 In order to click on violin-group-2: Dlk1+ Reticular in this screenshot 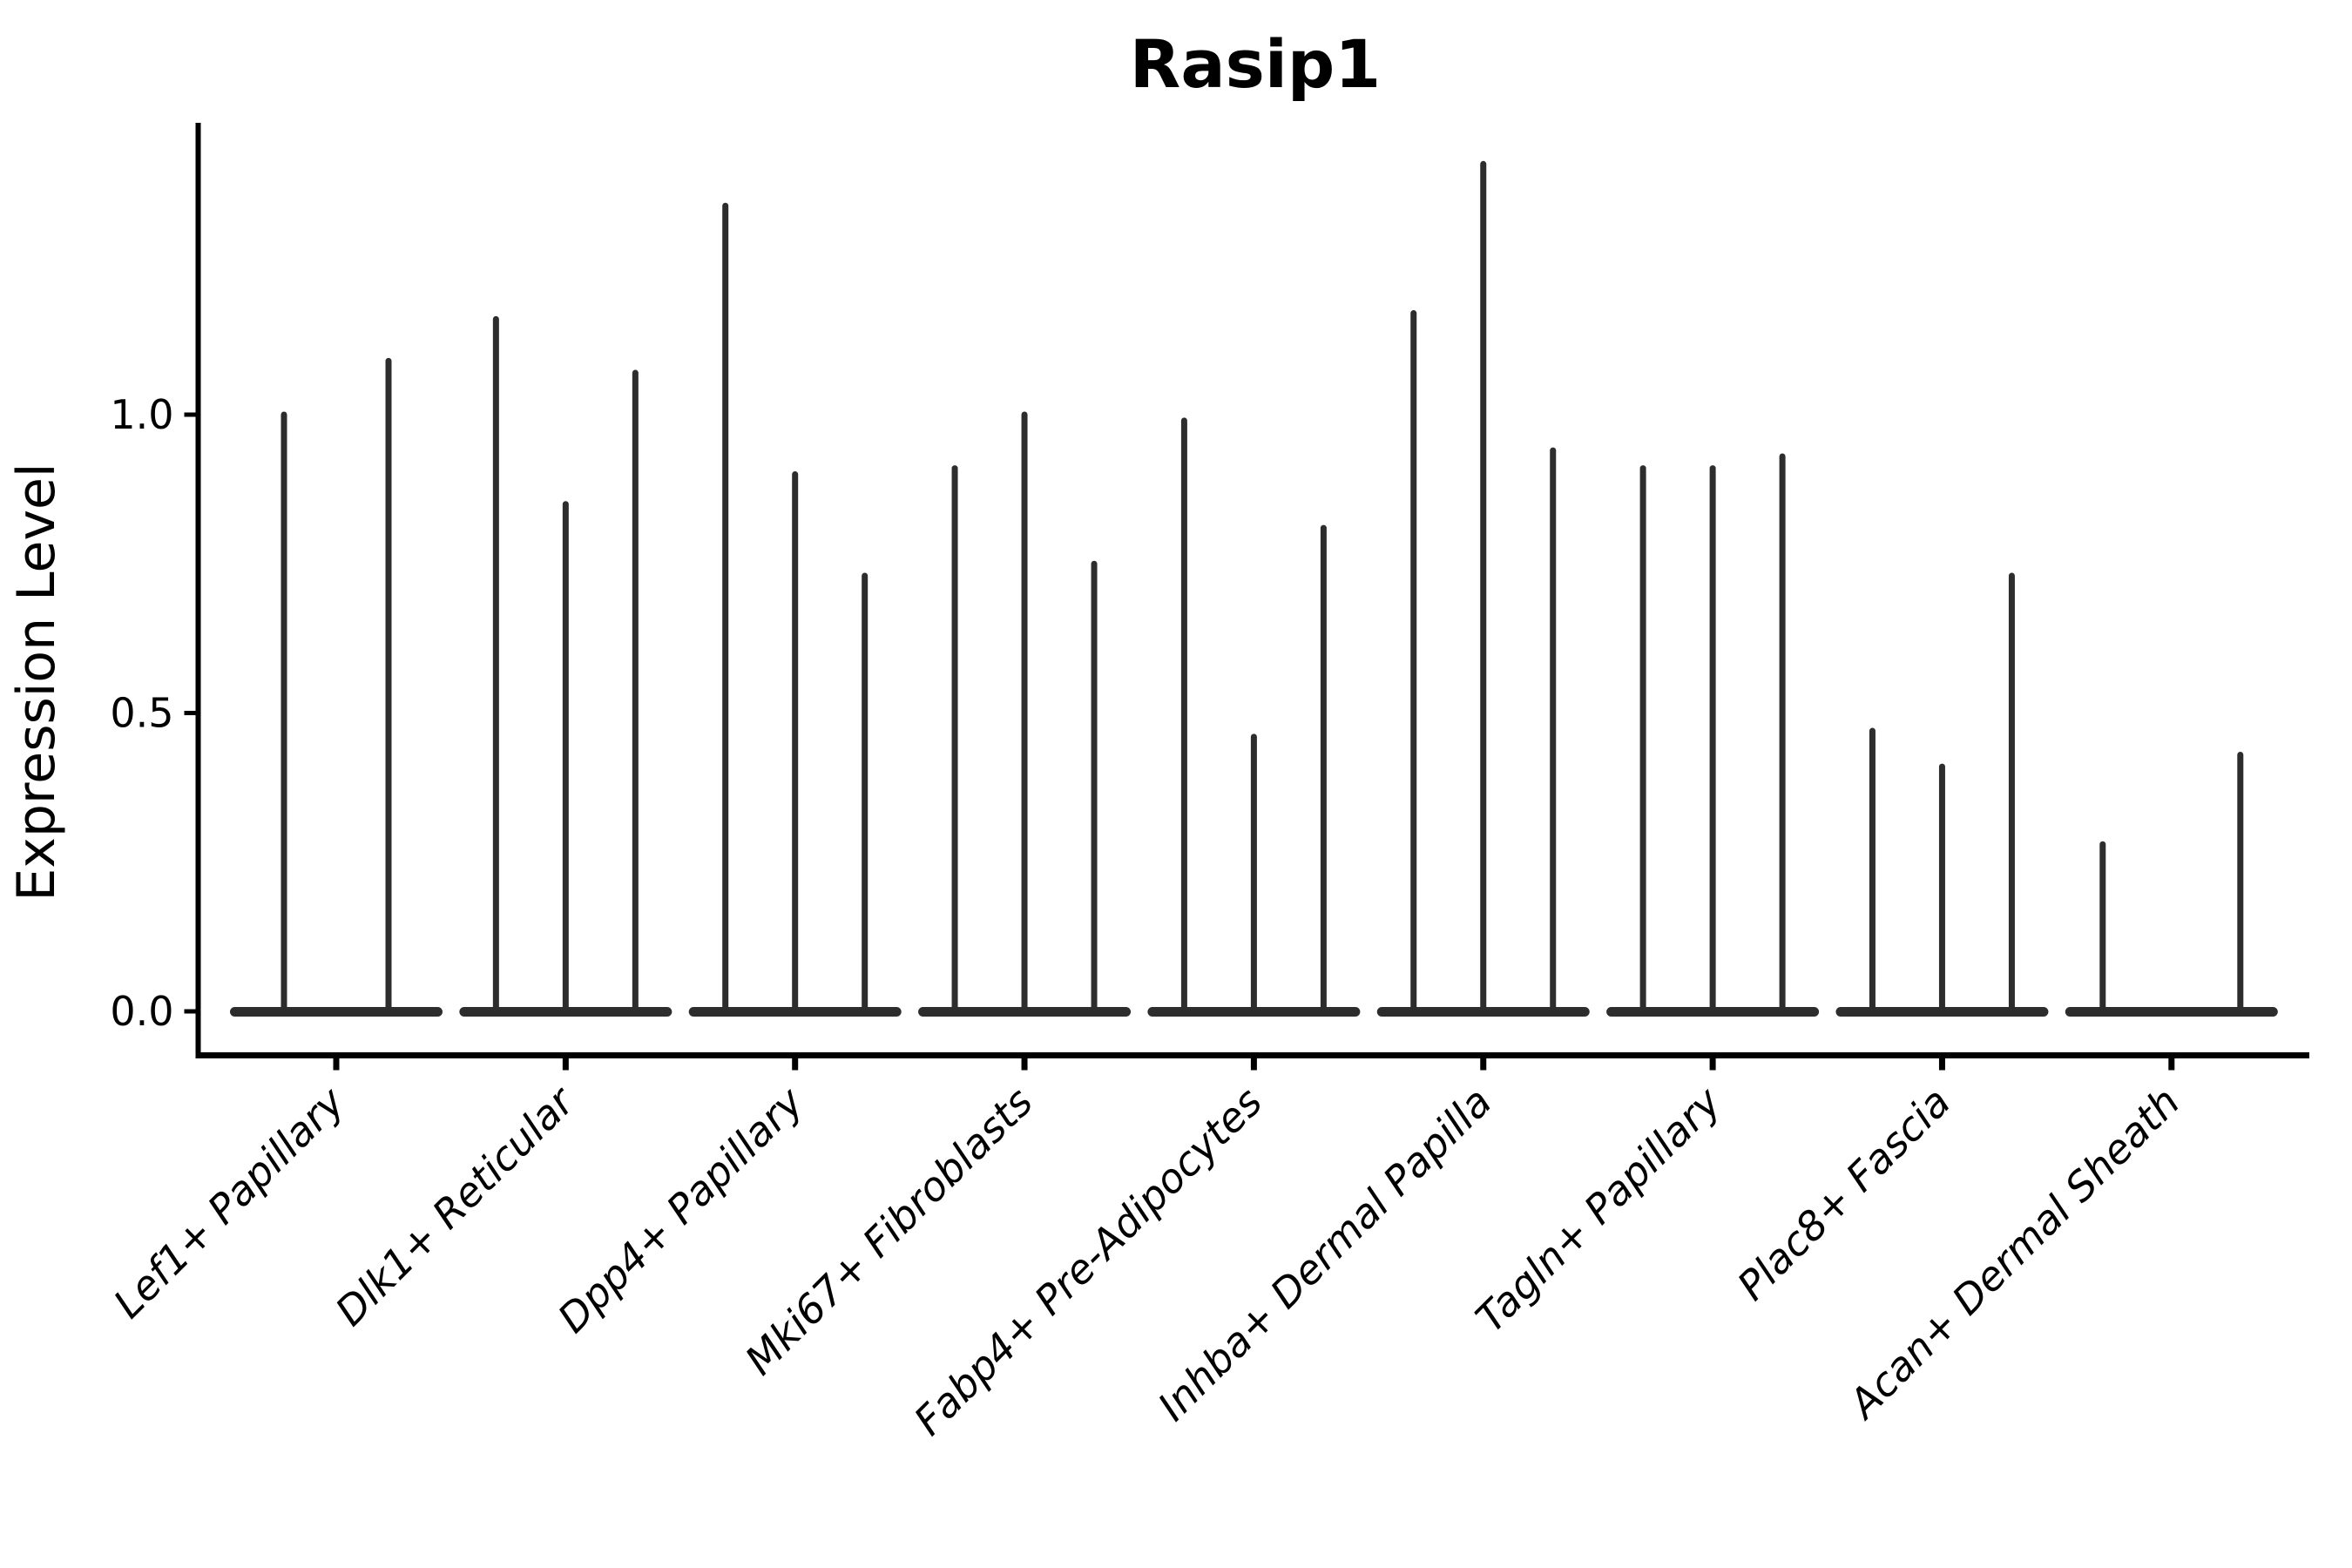, I will do `click(499, 825)`.